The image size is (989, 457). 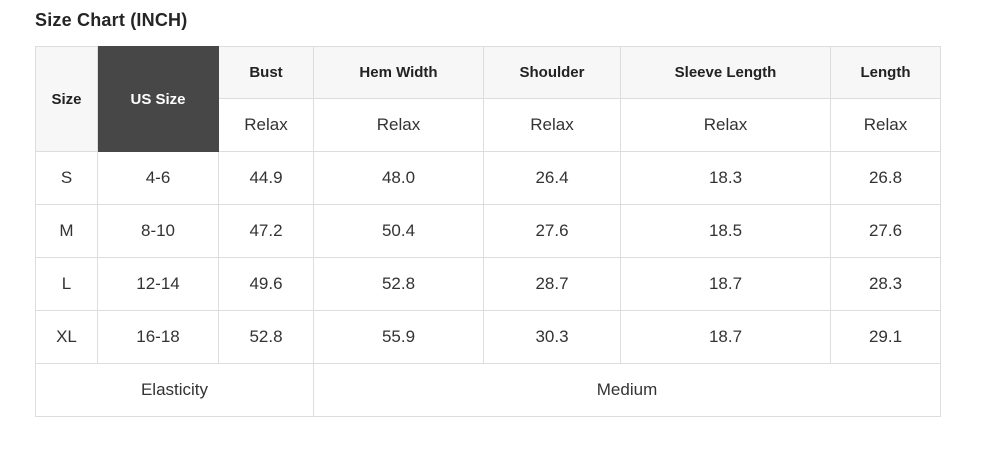 What do you see at coordinates (111, 20) in the screenshot?
I see `page-title: Size Chart (INCH)` at bounding box center [111, 20].